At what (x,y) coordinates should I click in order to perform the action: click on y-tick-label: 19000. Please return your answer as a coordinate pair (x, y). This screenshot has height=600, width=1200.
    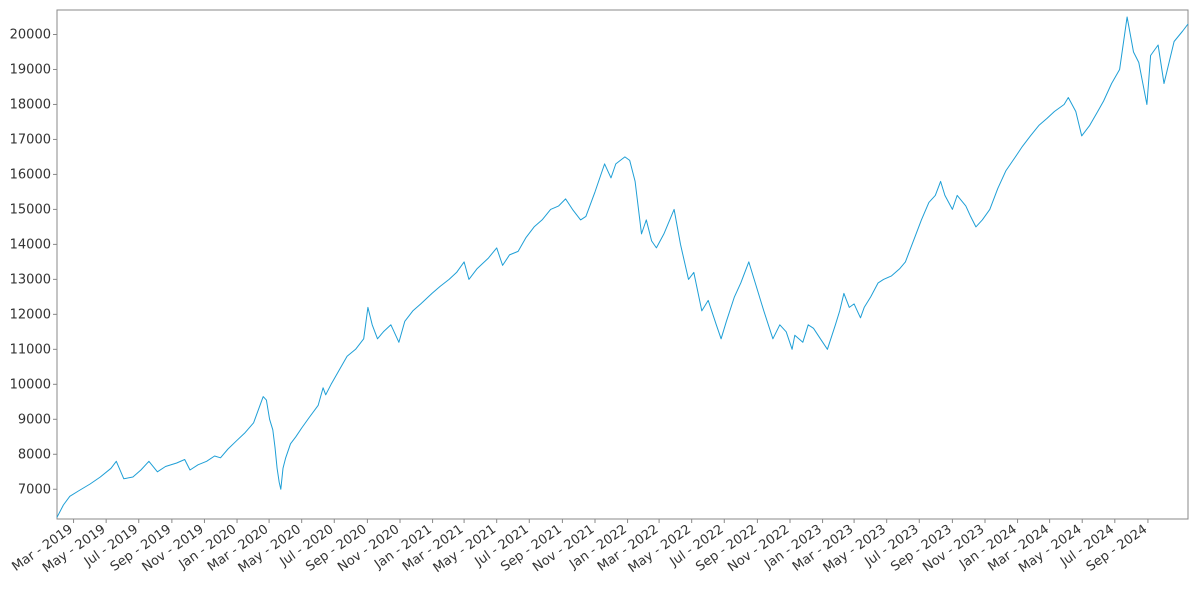
    Looking at the image, I should click on (30, 69).